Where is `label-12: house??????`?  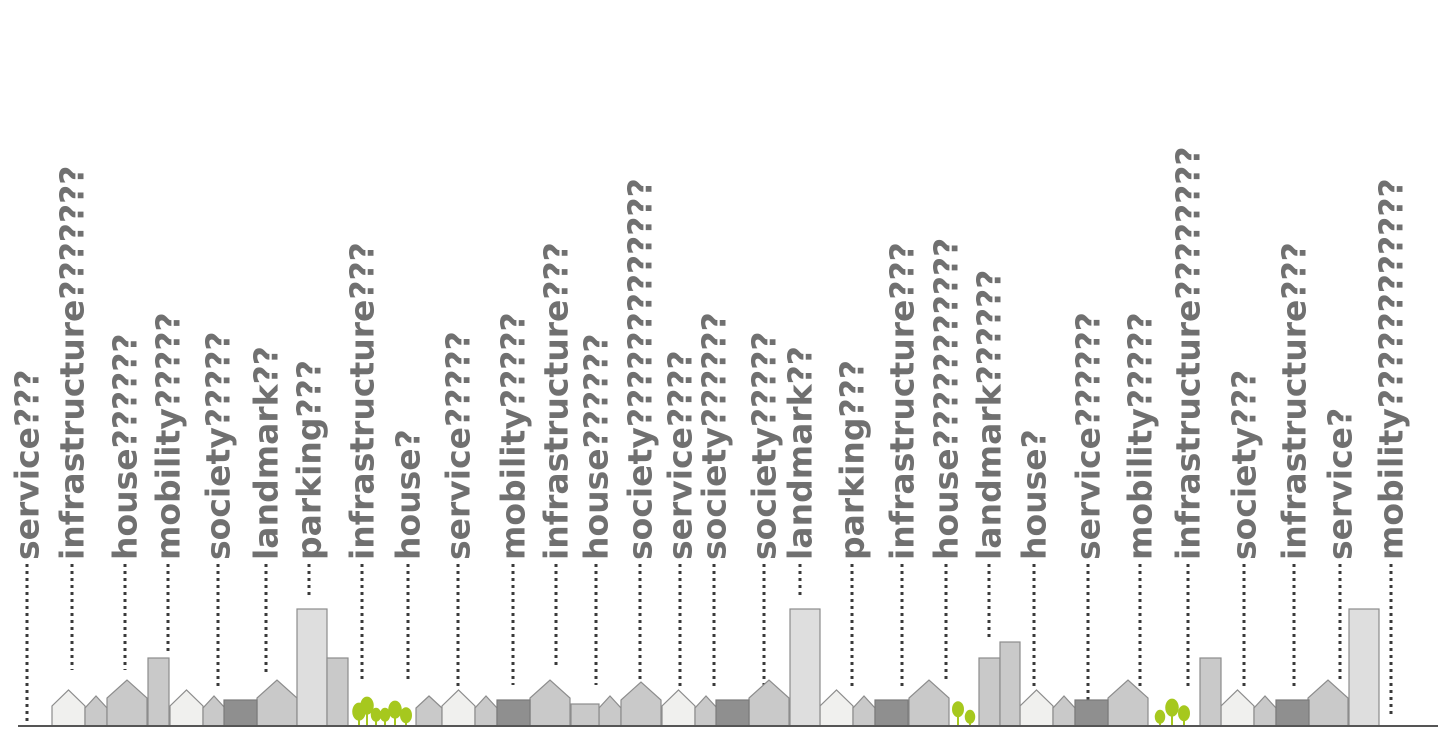 label-12: house?????? is located at coordinates (596, 446).